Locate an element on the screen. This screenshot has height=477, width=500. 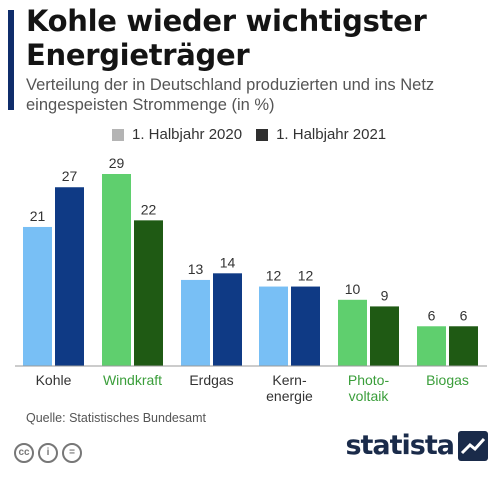
license-icons: cc i = is located at coordinates (48, 453).